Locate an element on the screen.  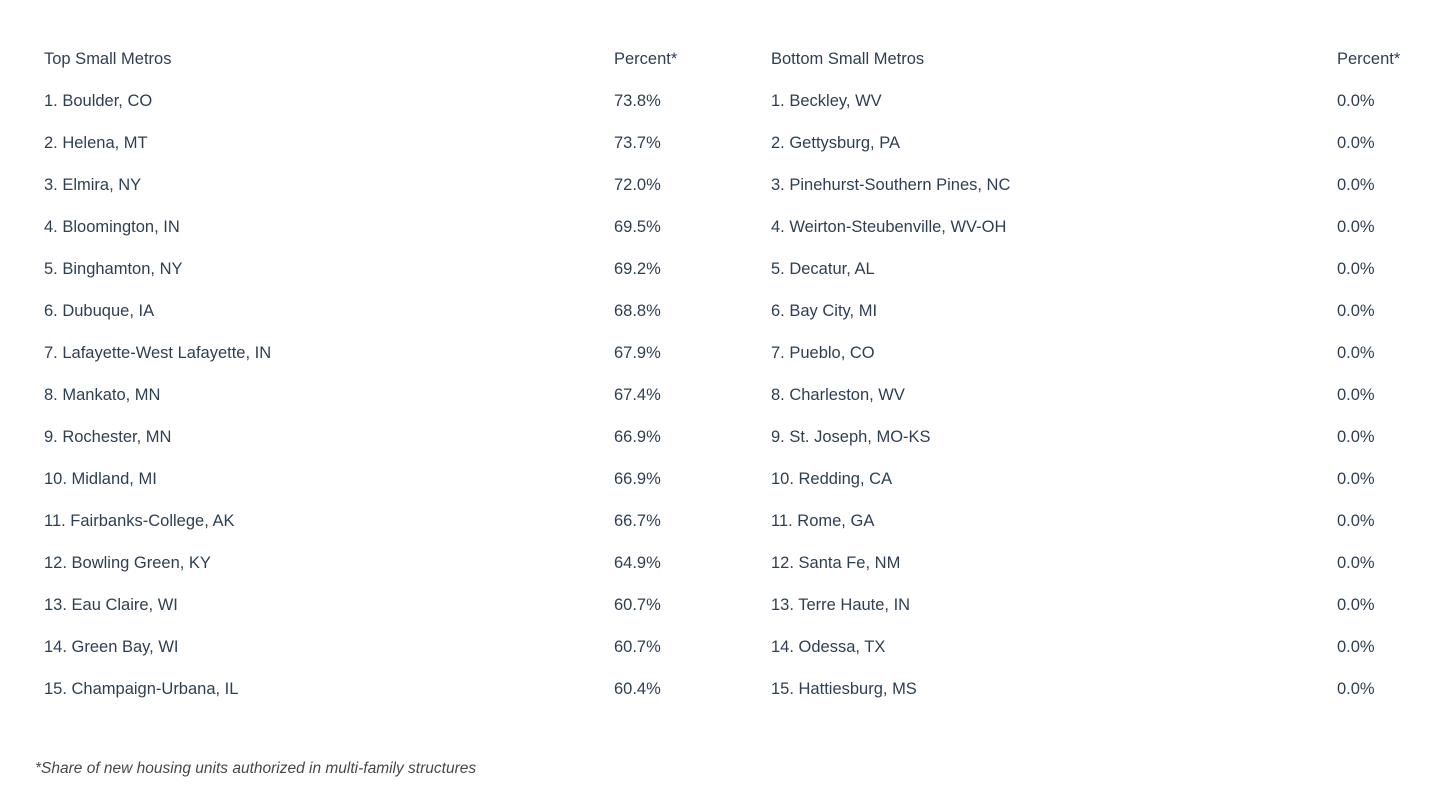
top-metro-label: 2. Helena, MT is located at coordinates (96, 142).